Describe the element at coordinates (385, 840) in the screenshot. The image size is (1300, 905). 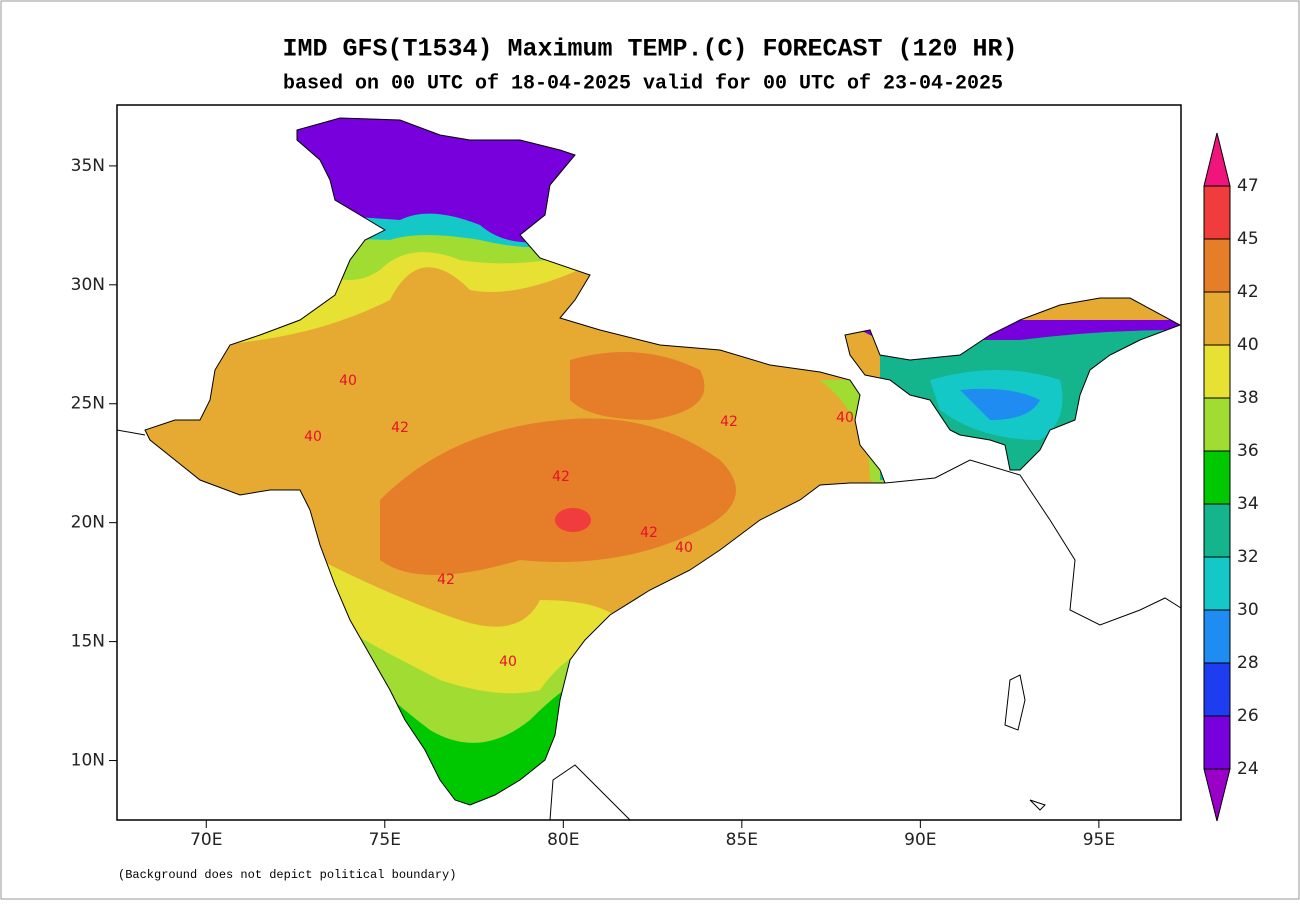
I see `x-tick-label: 75E` at that location.